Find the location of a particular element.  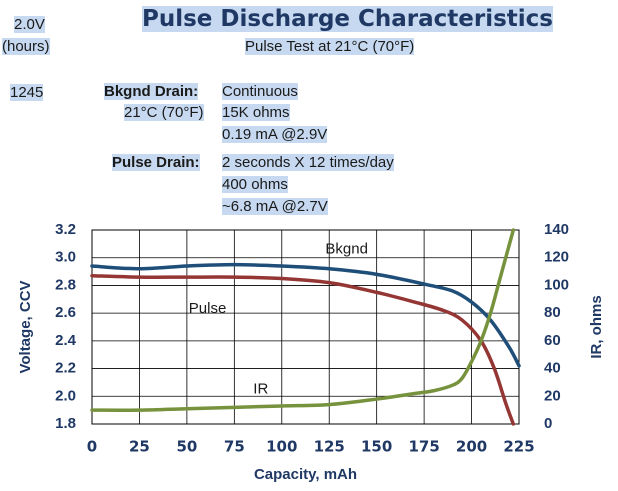

y2-tick-label: 20 is located at coordinates (552, 395).